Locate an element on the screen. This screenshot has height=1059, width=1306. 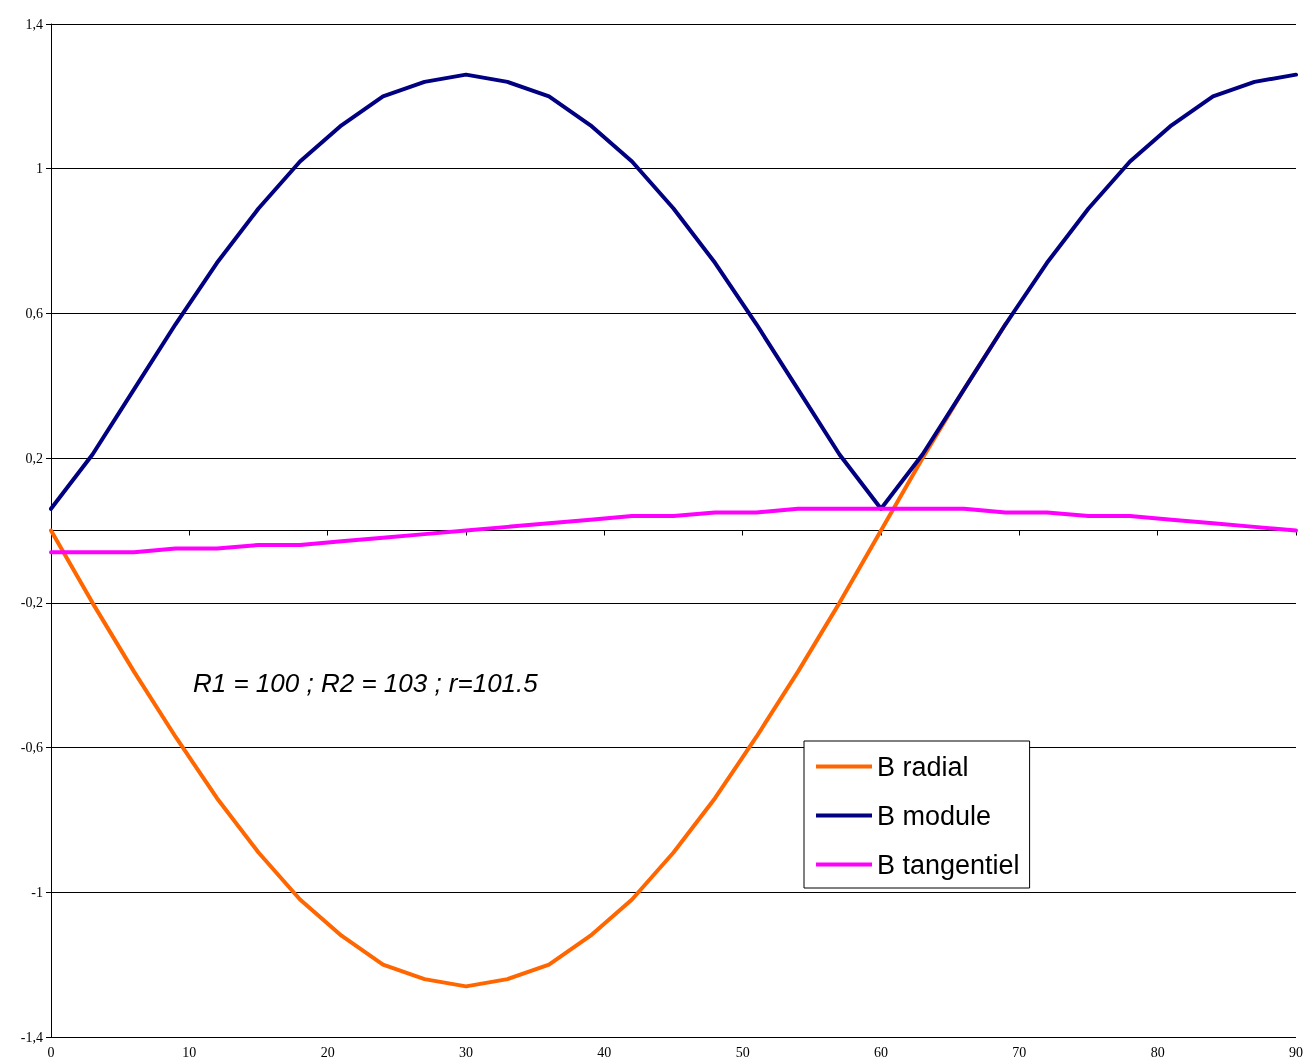
x-tick-label: 70 is located at coordinates (1019, 1051).